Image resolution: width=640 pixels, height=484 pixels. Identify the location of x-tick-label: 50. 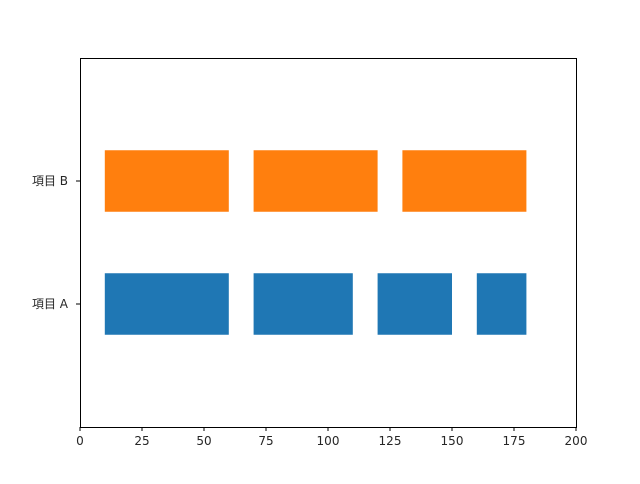
(203, 441).